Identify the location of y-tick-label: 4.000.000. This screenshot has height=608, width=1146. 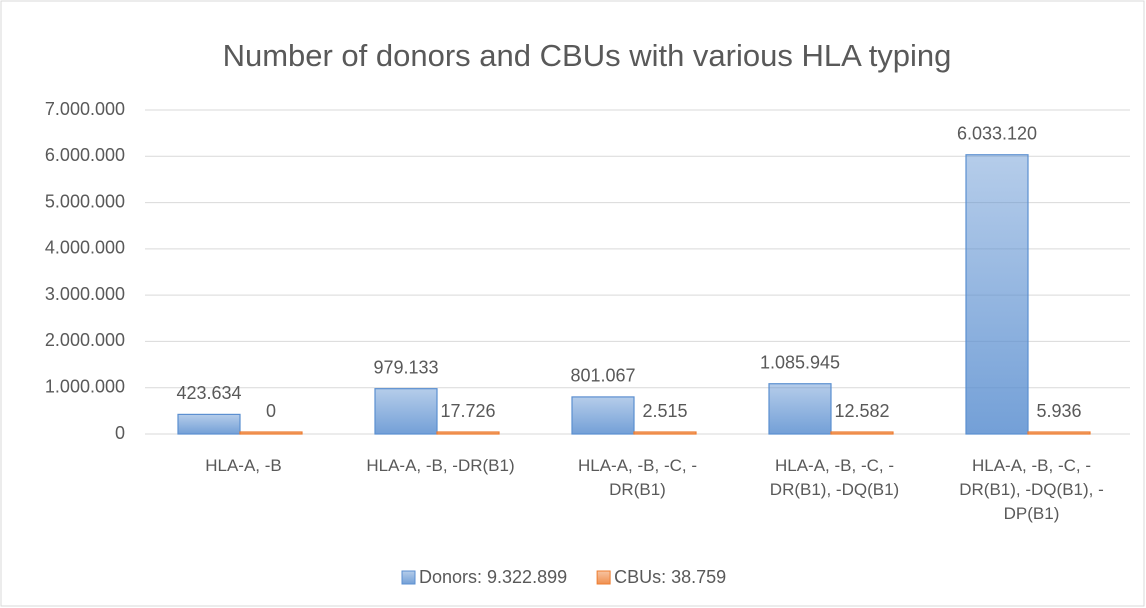
(85, 248).